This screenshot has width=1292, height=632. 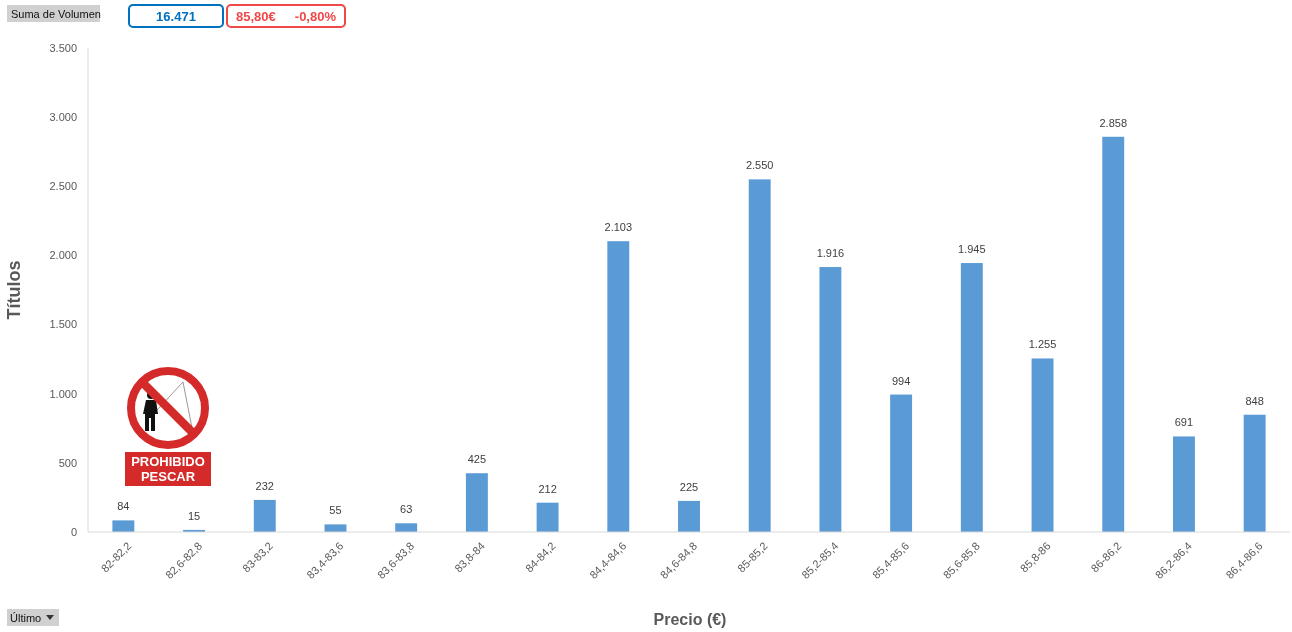 What do you see at coordinates (63, 186) in the screenshot?
I see `y-tick-label: 2.500` at bounding box center [63, 186].